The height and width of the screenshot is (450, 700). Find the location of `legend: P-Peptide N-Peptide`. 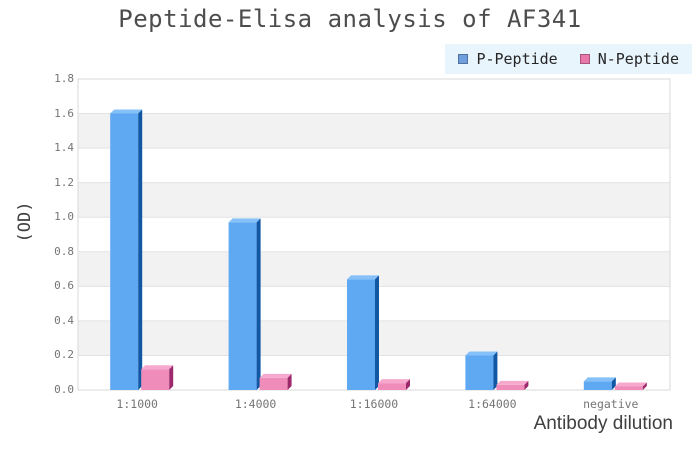

legend: P-Peptide N-Peptide is located at coordinates (568, 59).